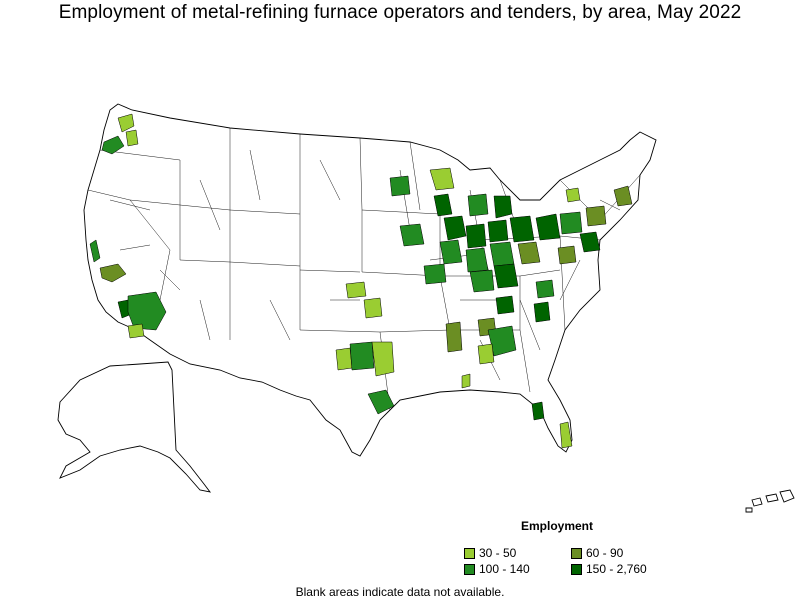 This screenshot has height=600, width=800. I want to click on area-tx-west, so click(344, 359).